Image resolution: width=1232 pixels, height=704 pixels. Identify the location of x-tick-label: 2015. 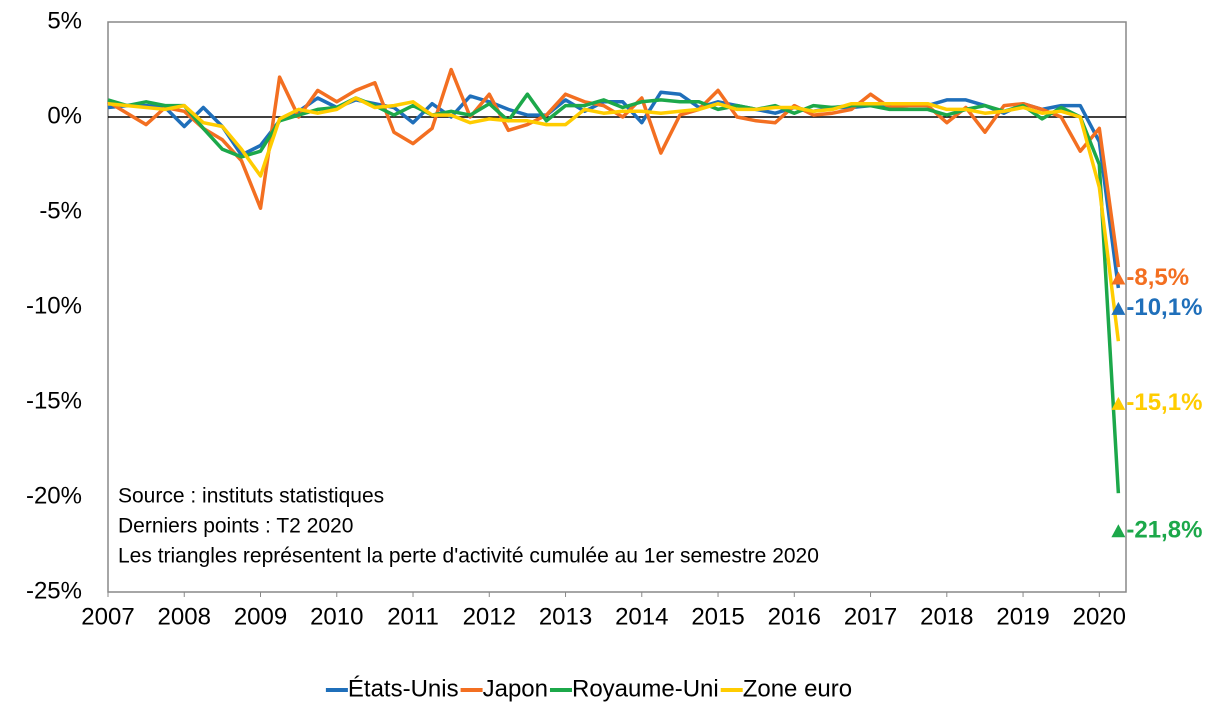
(717, 616).